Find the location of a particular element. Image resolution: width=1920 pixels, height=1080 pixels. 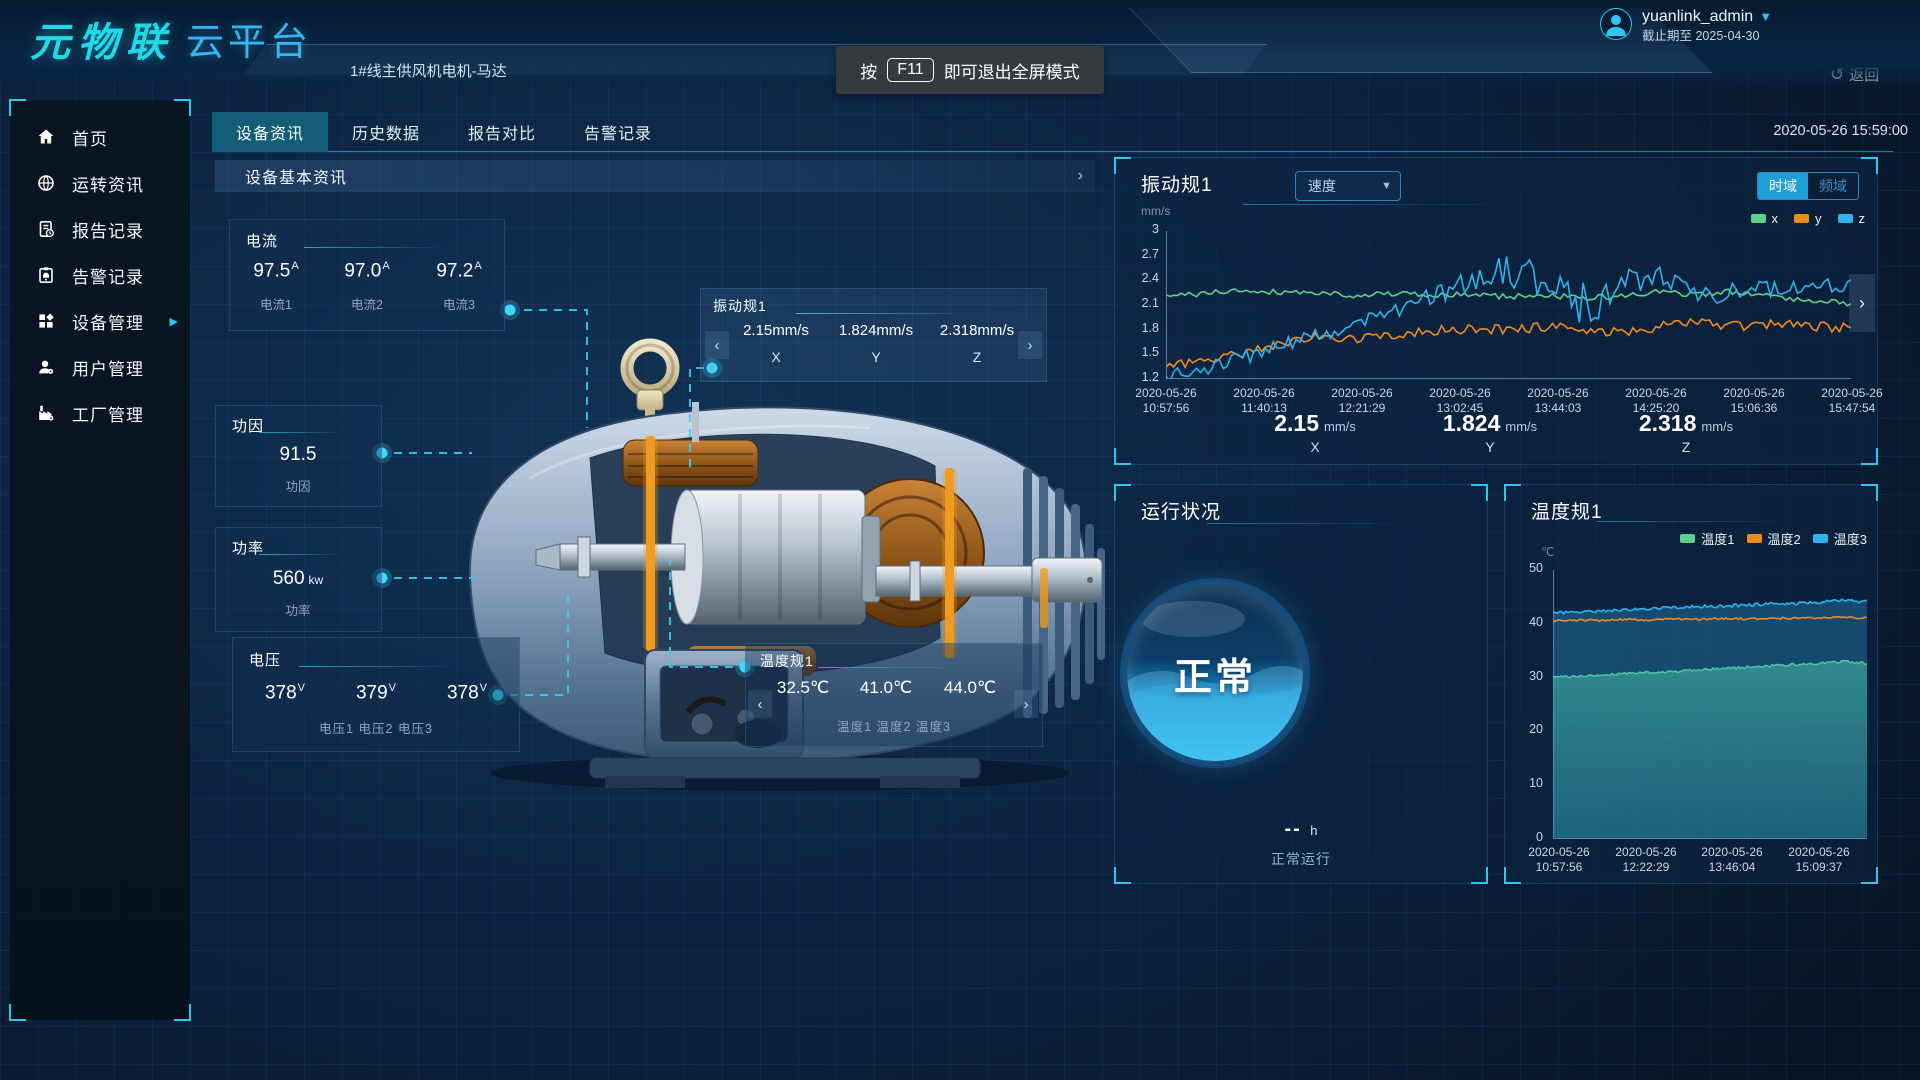

legend-item-temp2: 温度2 is located at coordinates (1773, 538).